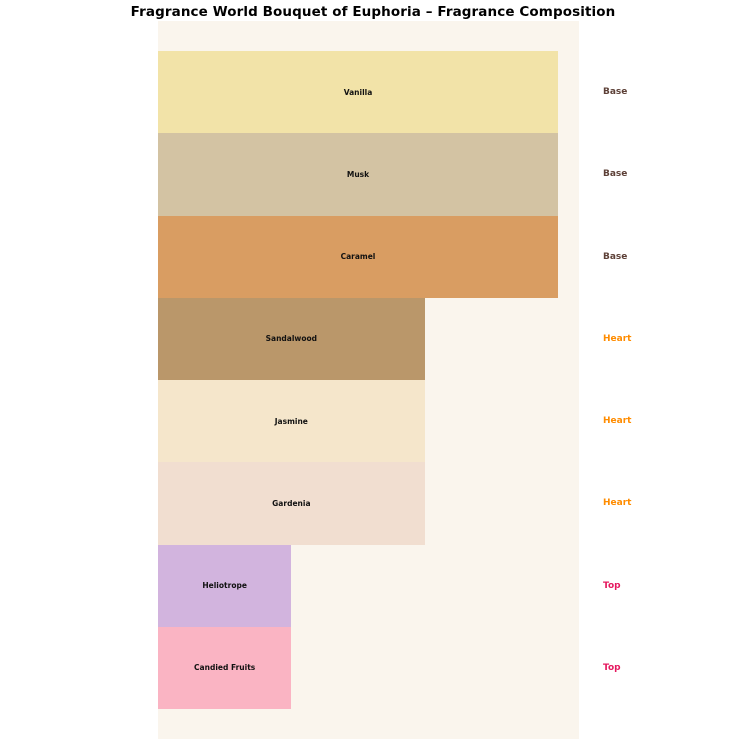 Image resolution: width=746 pixels, height=746 pixels. I want to click on bar-vanilla: Vanilla, so click(358, 92).